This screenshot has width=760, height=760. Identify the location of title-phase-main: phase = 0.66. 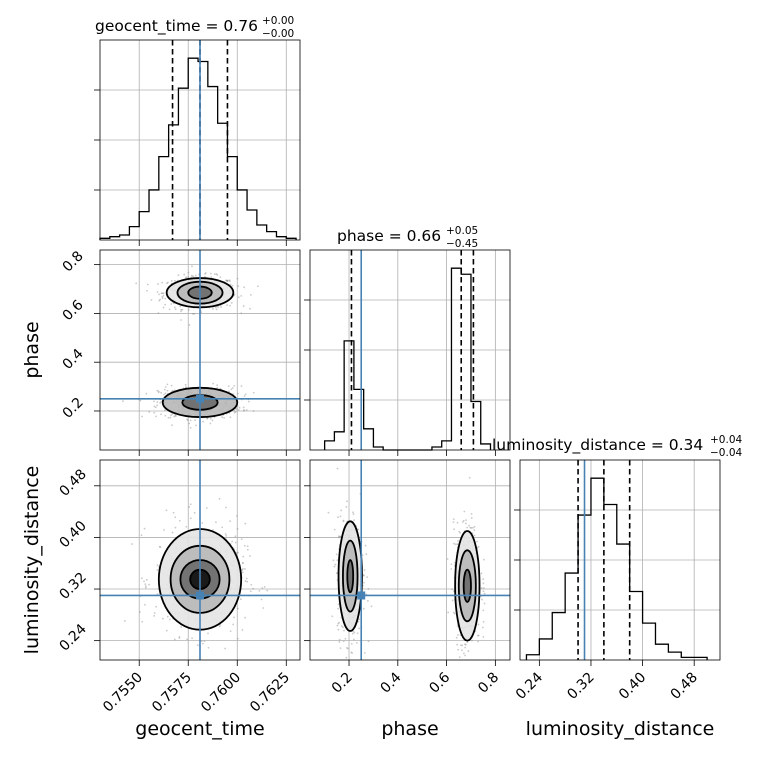
(389, 236).